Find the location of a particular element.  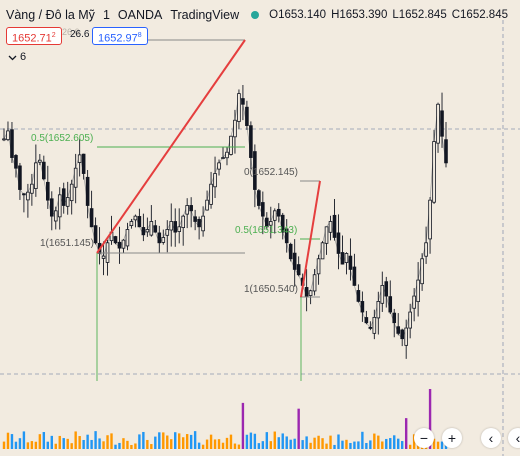

buy-button: 1652.978 is located at coordinates (120, 36).